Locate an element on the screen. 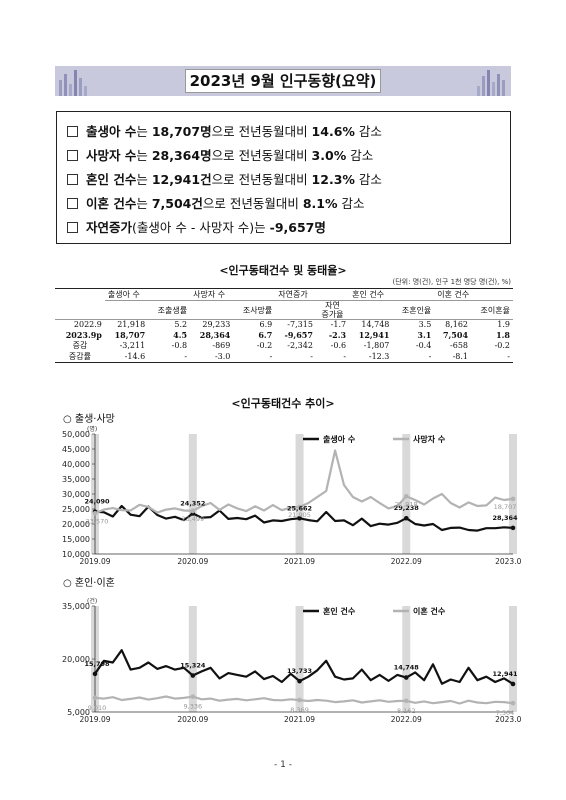  chart-heading-births-deaths: ○ 출생·사망 is located at coordinates (89, 419).